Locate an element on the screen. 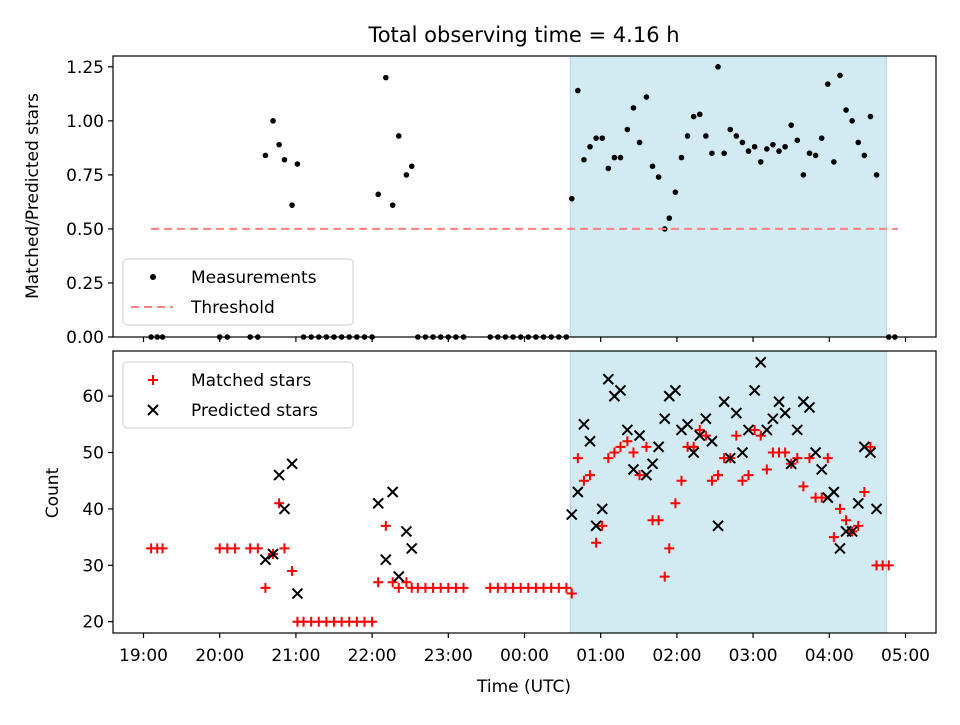 The width and height of the screenshot is (960, 725). x-tick-label: 20:00 is located at coordinates (219, 656).